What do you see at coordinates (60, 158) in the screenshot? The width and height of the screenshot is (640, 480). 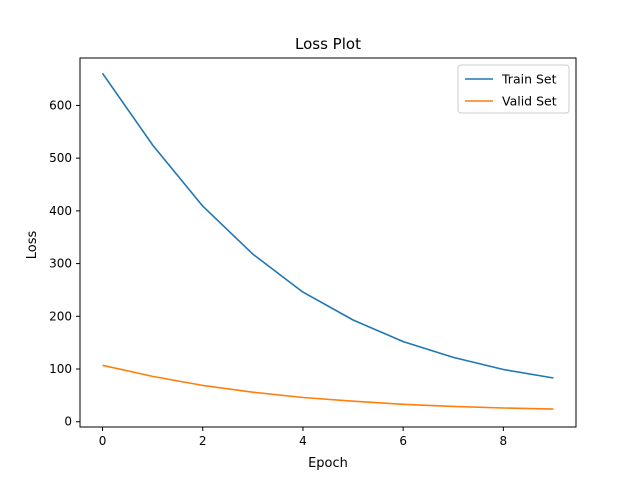 I see `y-tick-label: 500` at bounding box center [60, 158].